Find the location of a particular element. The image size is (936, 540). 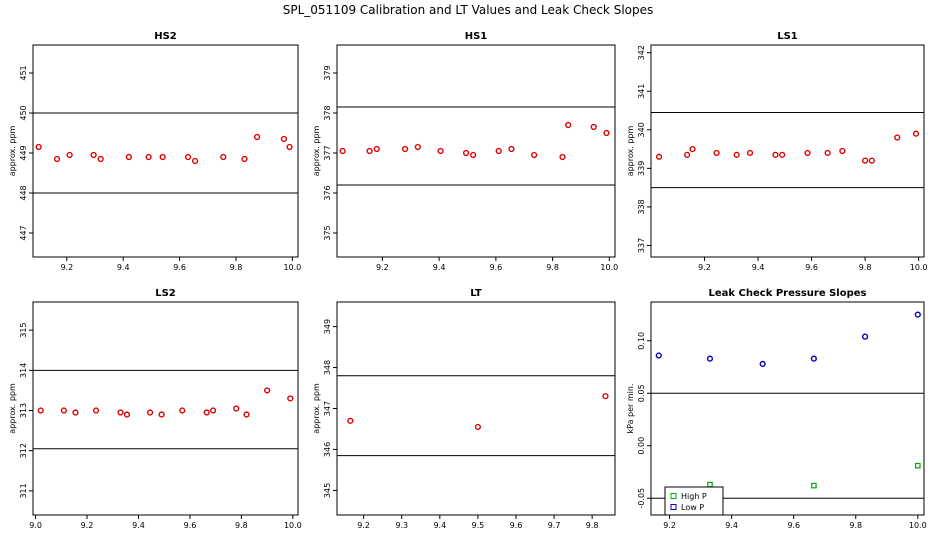

x-tick-label: 9.7 is located at coordinates (554, 525).